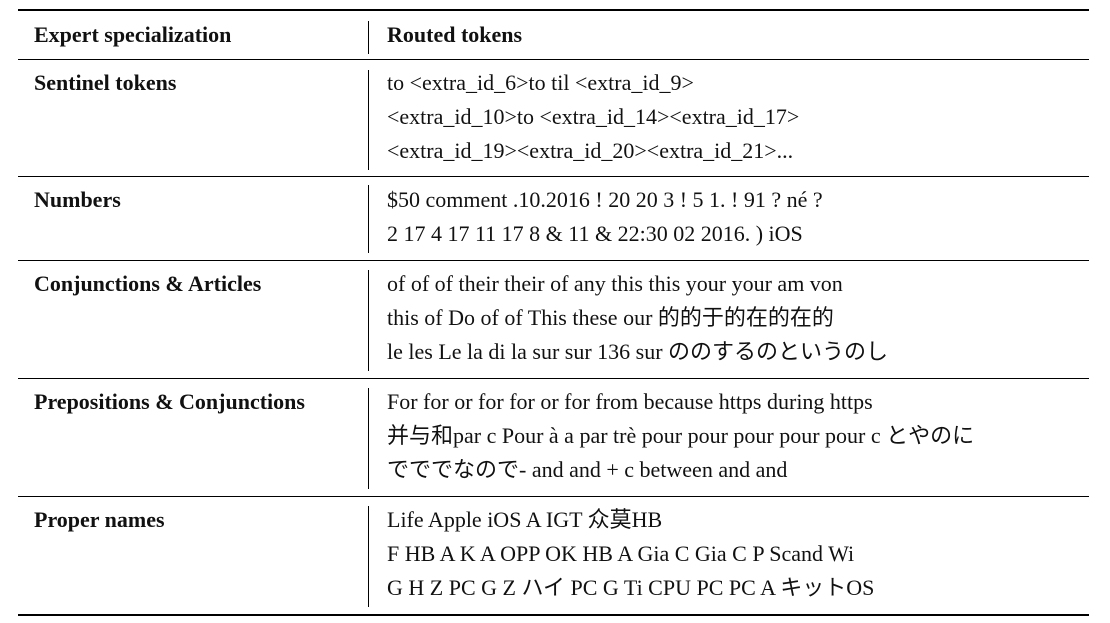 The width and height of the screenshot is (1110, 623). What do you see at coordinates (553, 35) in the screenshot?
I see `table-header-row: Expert specialization Routed tokens` at bounding box center [553, 35].